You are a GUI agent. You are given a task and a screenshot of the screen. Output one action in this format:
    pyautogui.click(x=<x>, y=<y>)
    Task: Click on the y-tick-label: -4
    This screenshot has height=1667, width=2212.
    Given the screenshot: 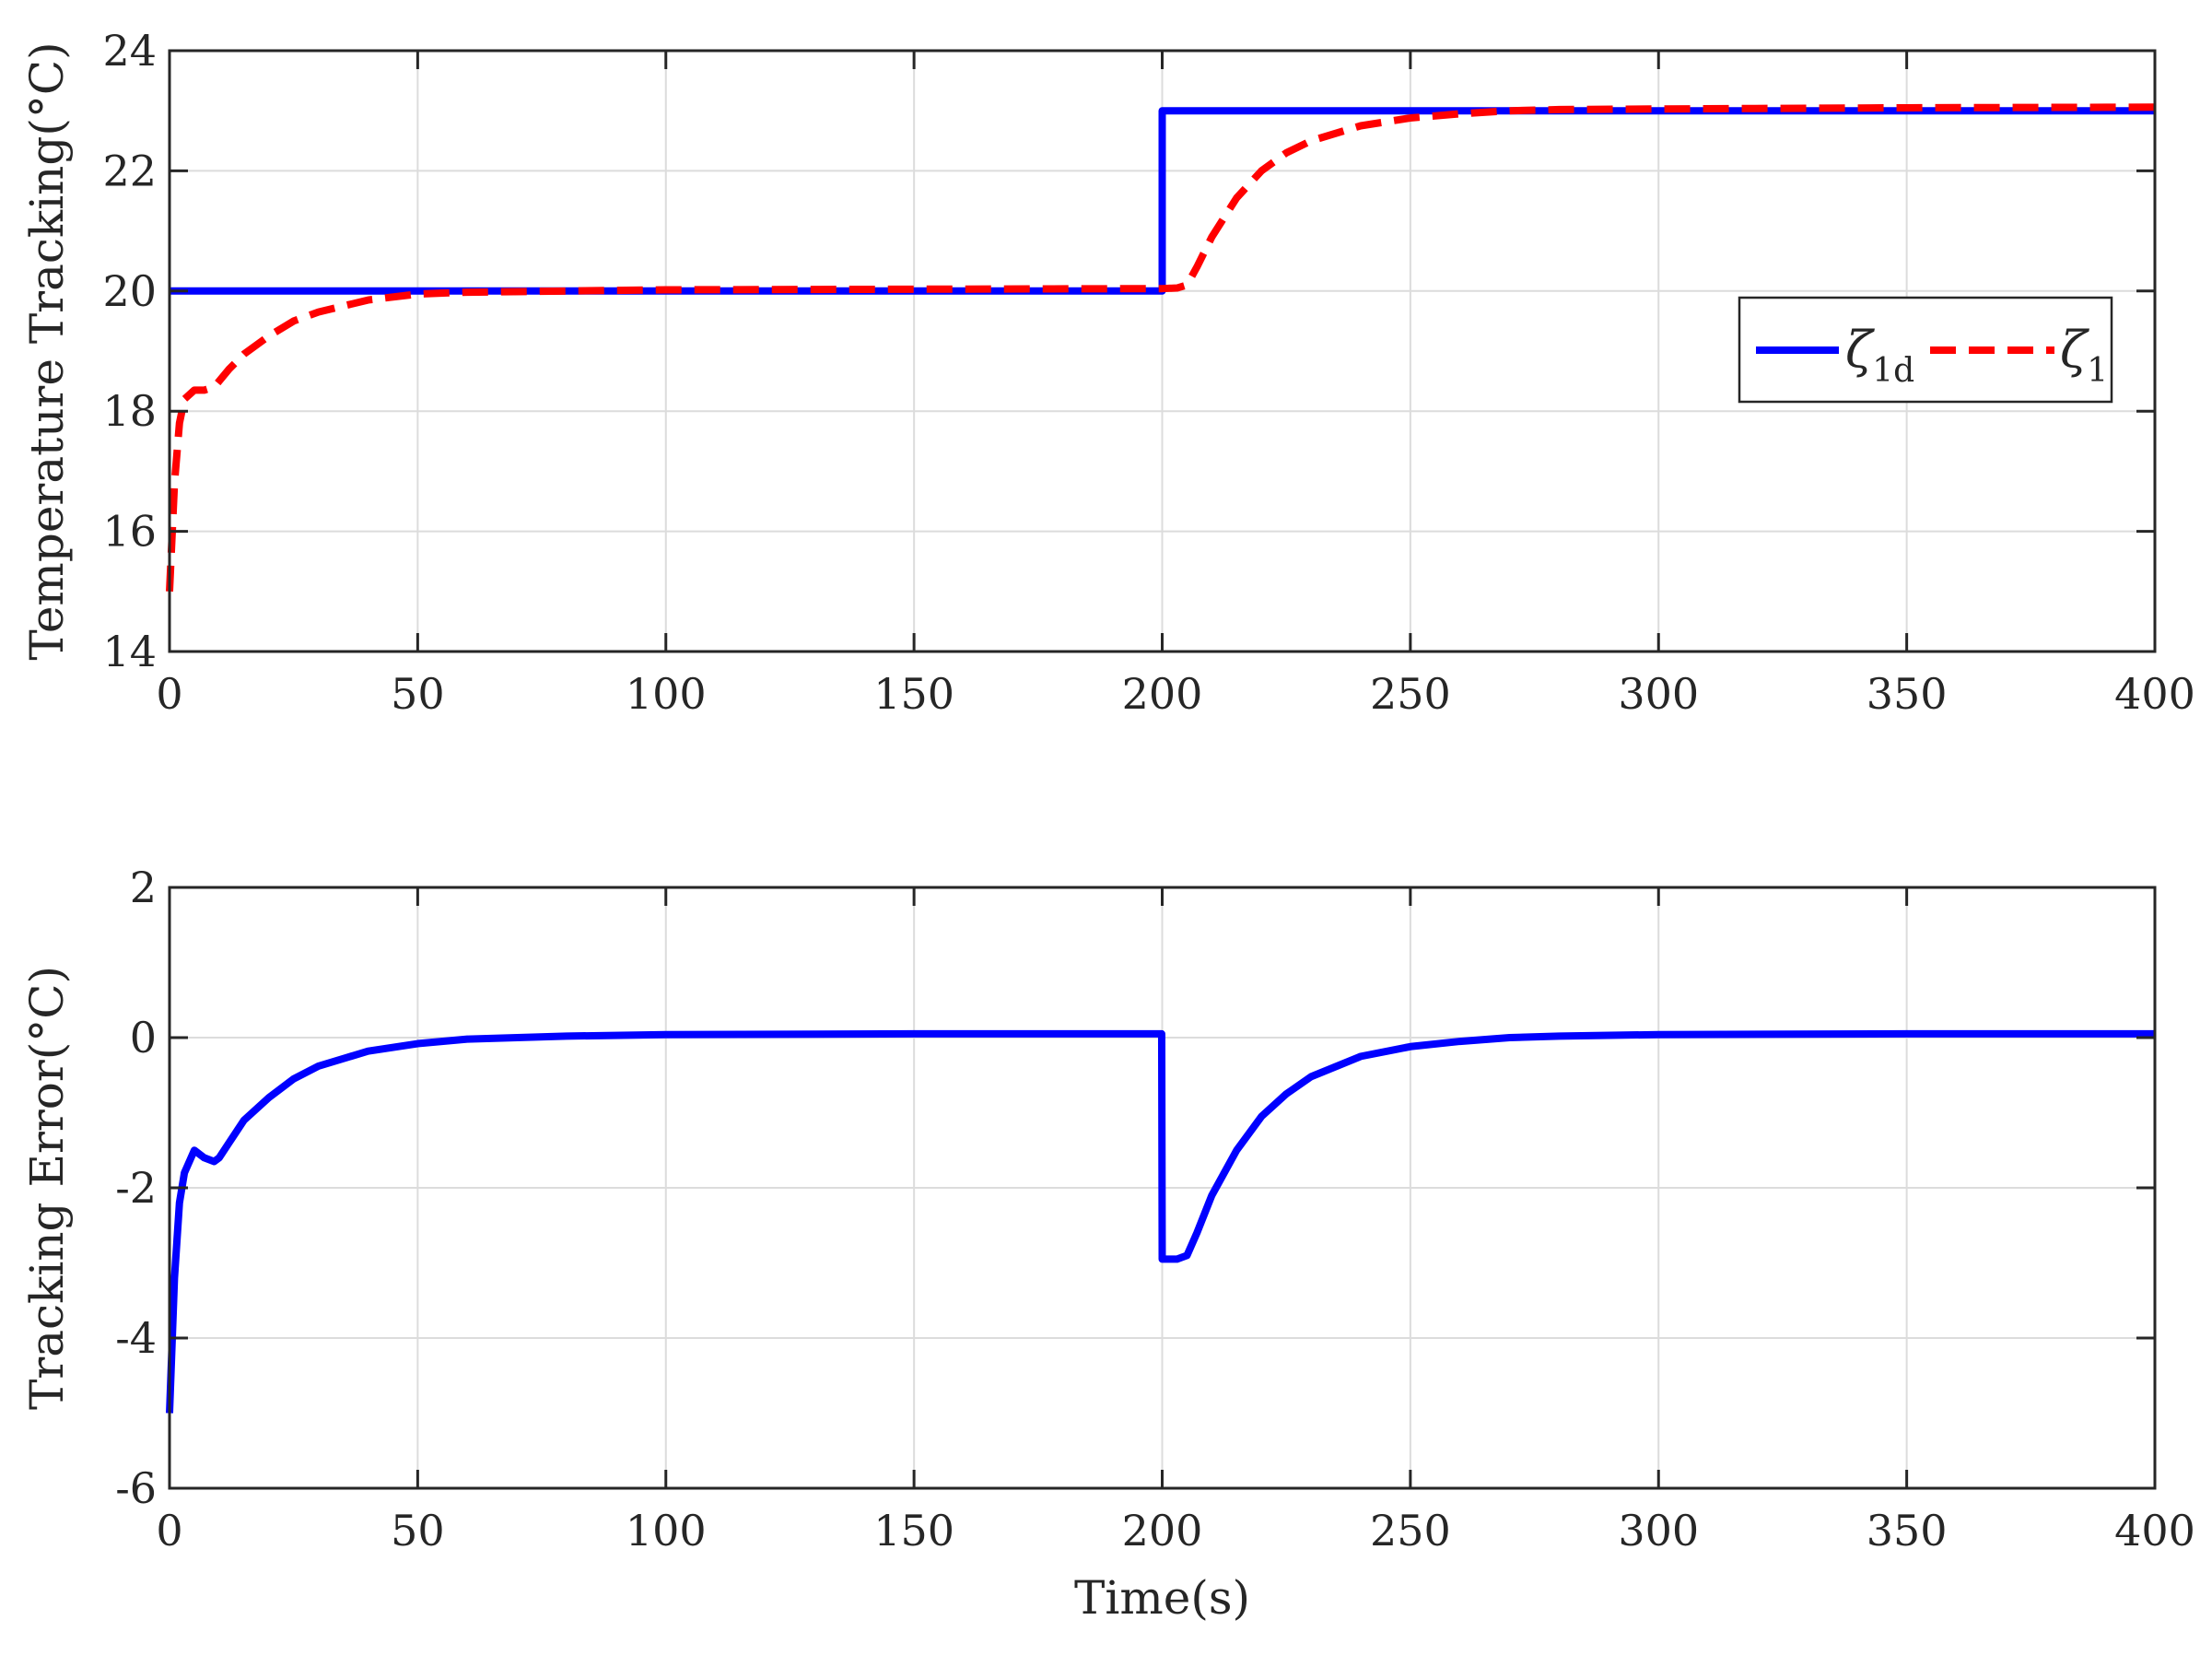 What is the action you would take?
    pyautogui.click(x=136, y=1338)
    